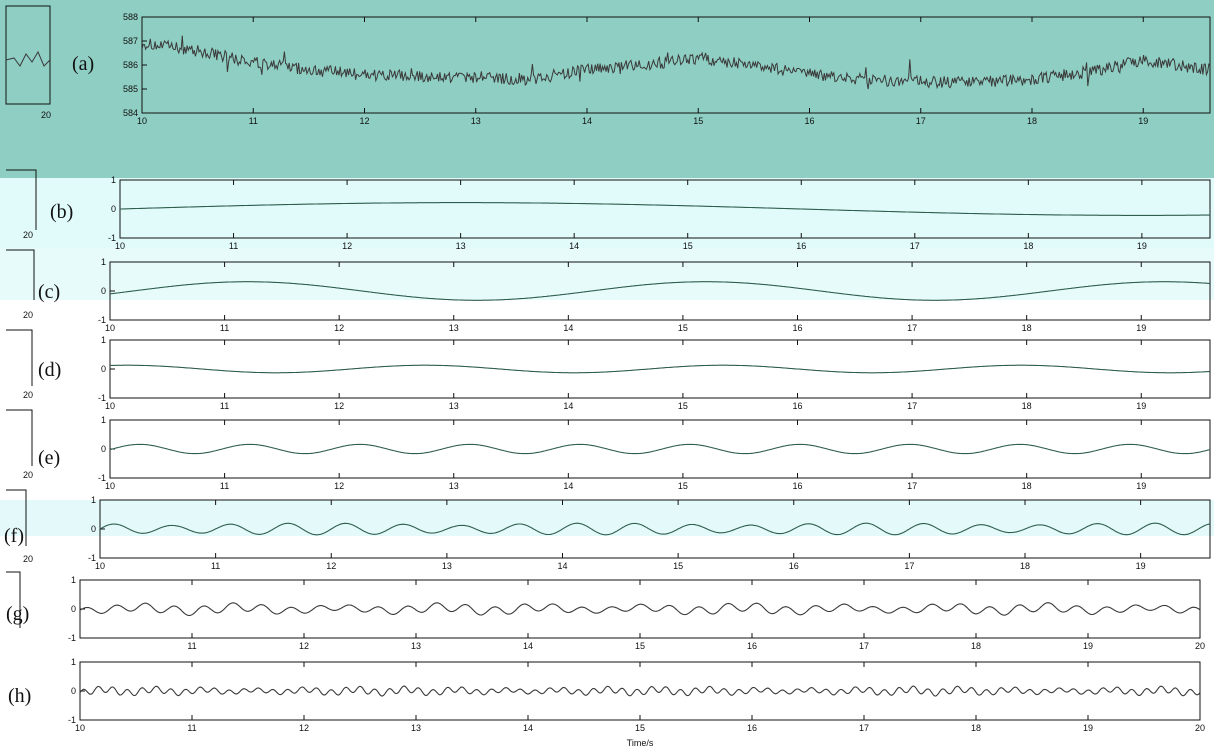 The image size is (1214, 752). I want to click on panel-label: (a), so click(83, 64).